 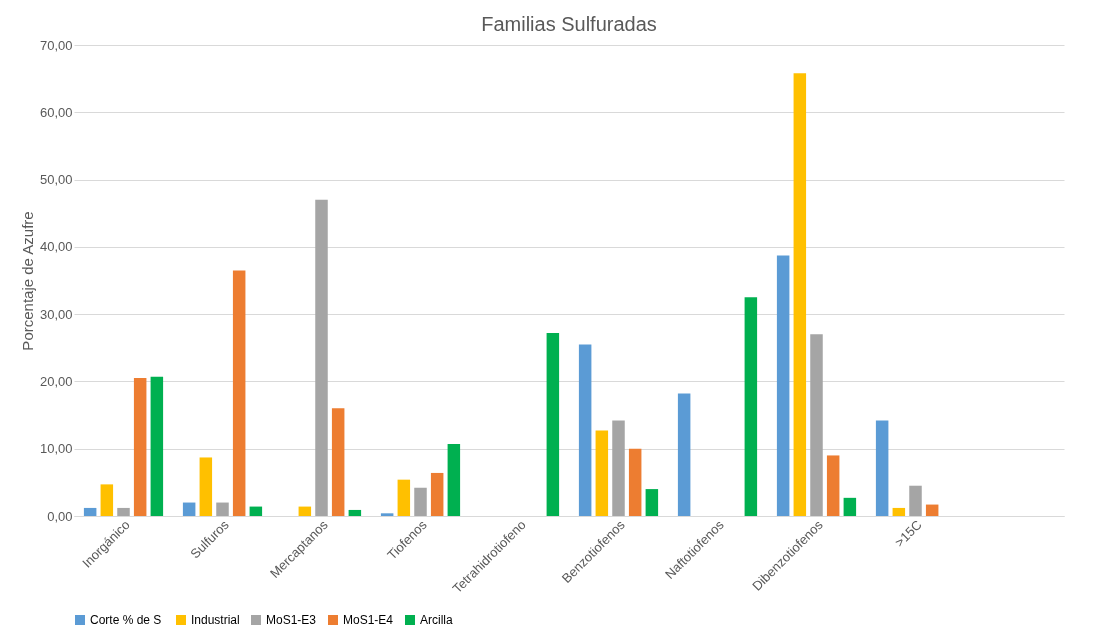 I want to click on legend-label: MoS1-E3, so click(x=291, y=620).